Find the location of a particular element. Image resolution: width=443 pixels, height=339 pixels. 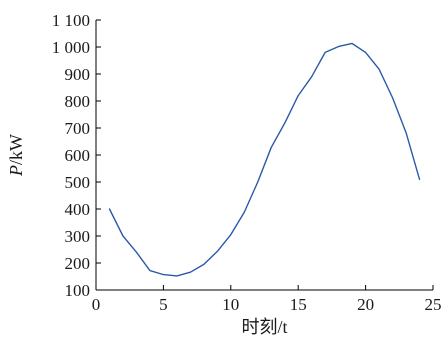

y-axis-ticks: 100 200 300 400 500 600 700 800 900 1 000 1 100 is located at coordinates (76, 155).